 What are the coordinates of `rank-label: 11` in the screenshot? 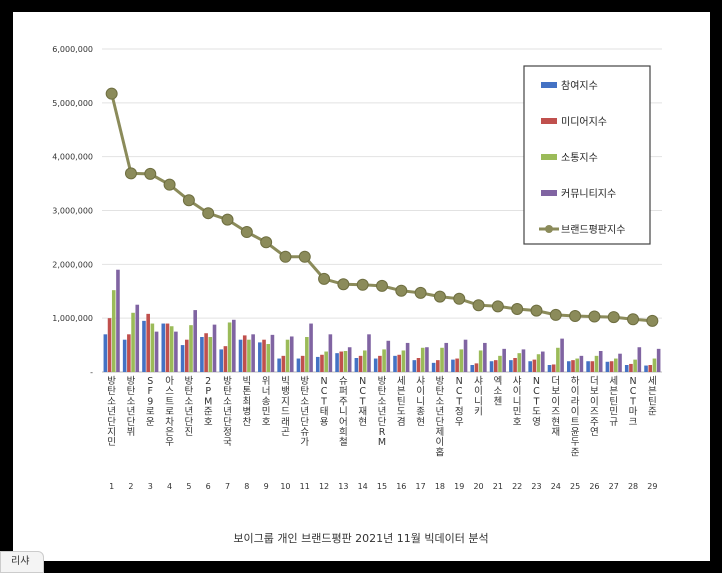 It's located at (305, 486).